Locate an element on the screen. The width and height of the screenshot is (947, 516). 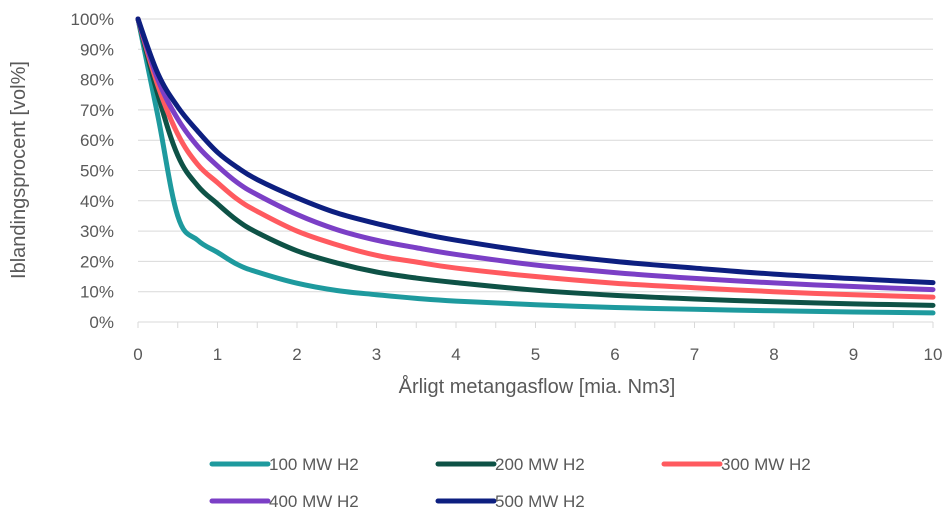
legend-item: 200 MW H2 is located at coordinates (511, 464).